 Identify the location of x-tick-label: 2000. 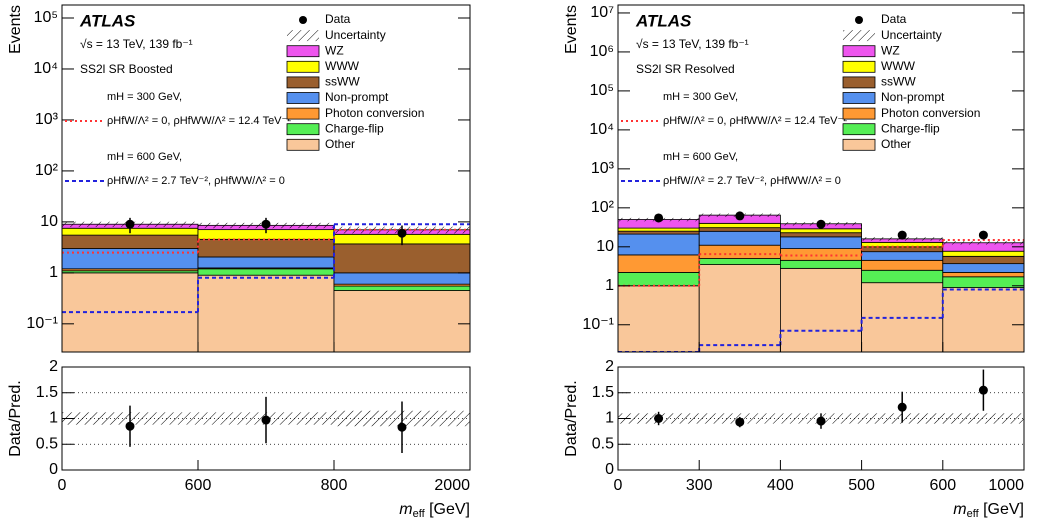
(452, 485).